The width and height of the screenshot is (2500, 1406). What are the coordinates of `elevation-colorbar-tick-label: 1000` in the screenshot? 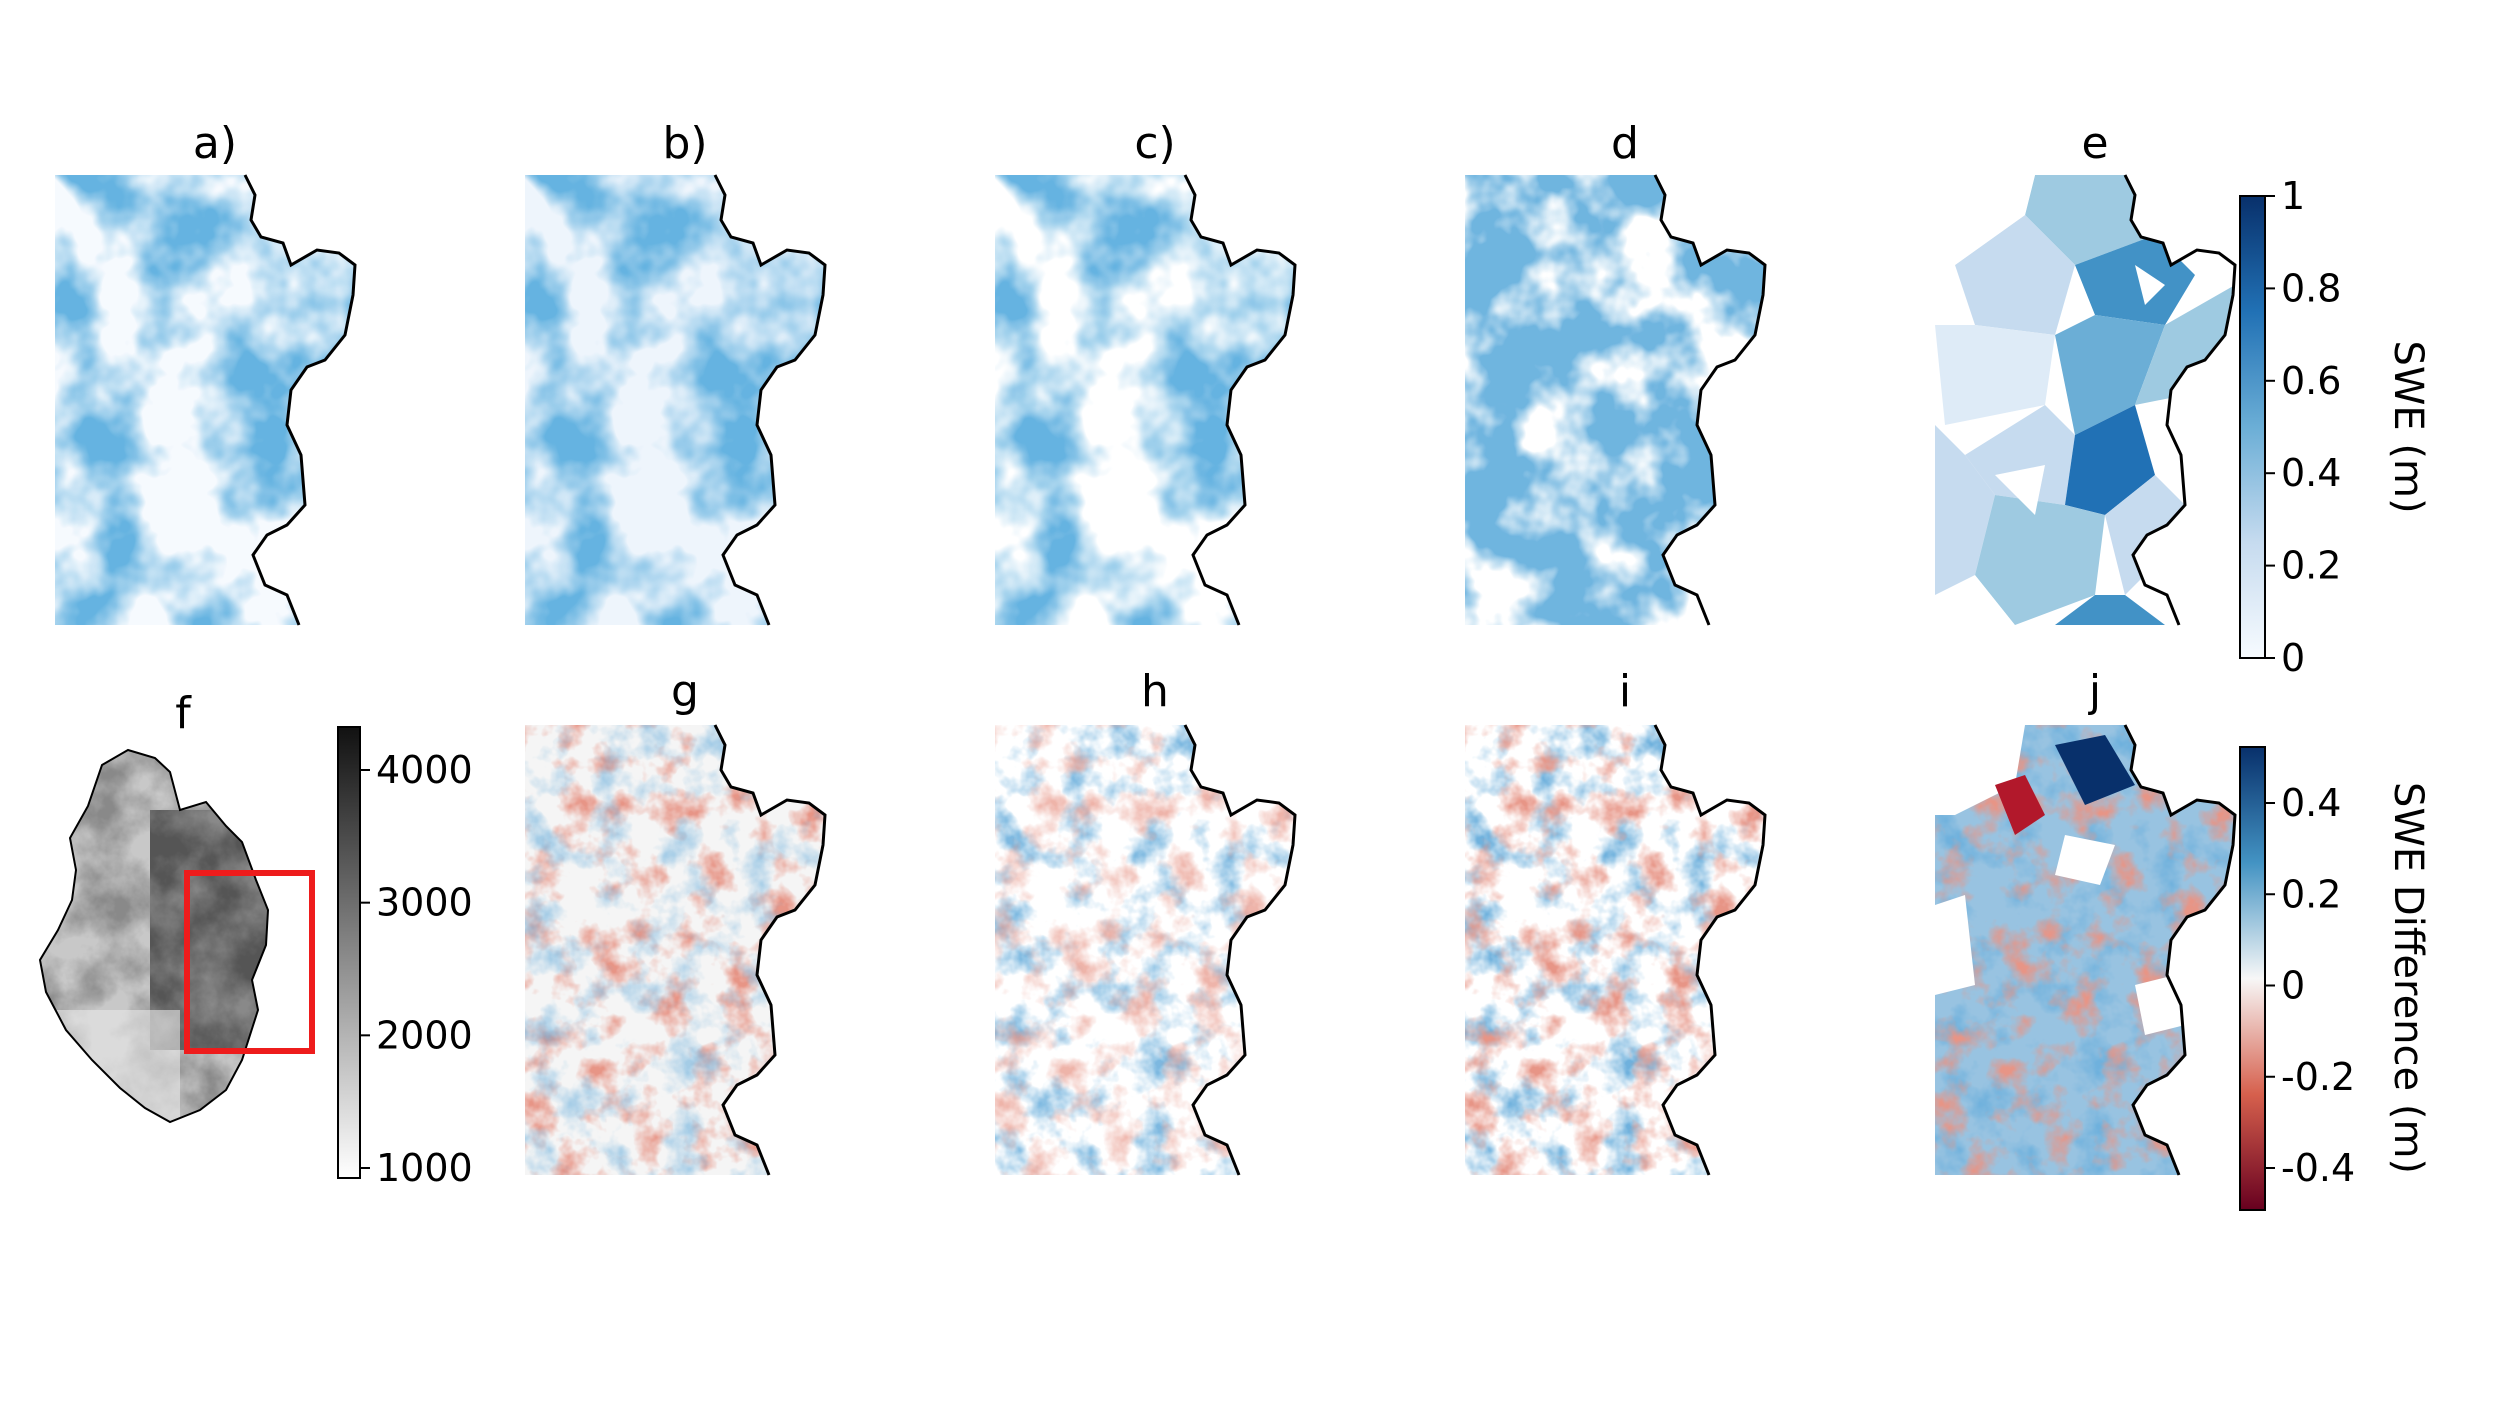 It's located at (424, 1168).